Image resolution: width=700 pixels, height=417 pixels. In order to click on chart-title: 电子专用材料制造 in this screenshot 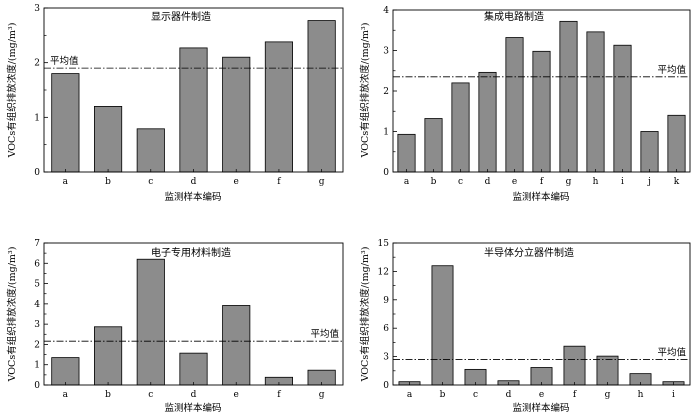, I will do `click(191, 252)`.